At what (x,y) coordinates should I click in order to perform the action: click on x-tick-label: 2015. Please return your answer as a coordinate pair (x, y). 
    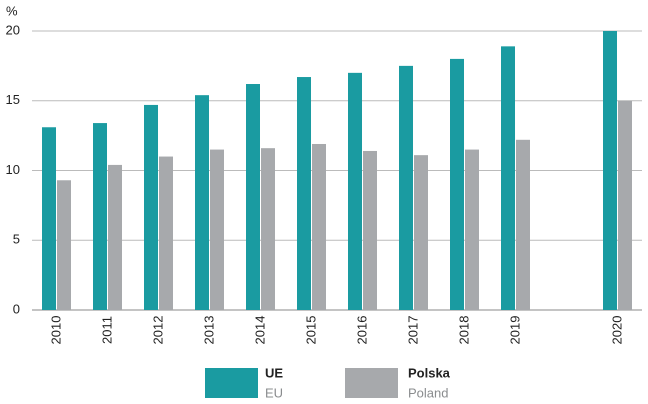
    Looking at the image, I should click on (310, 330).